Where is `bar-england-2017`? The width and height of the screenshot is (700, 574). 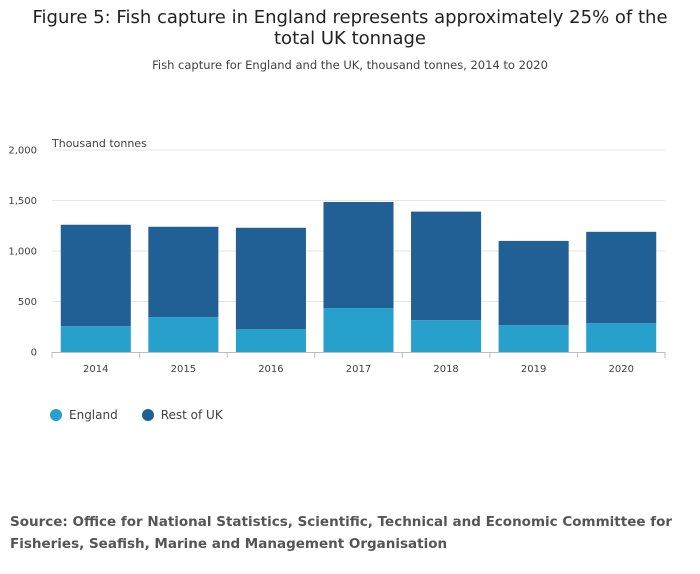
bar-england-2017 is located at coordinates (358, 330).